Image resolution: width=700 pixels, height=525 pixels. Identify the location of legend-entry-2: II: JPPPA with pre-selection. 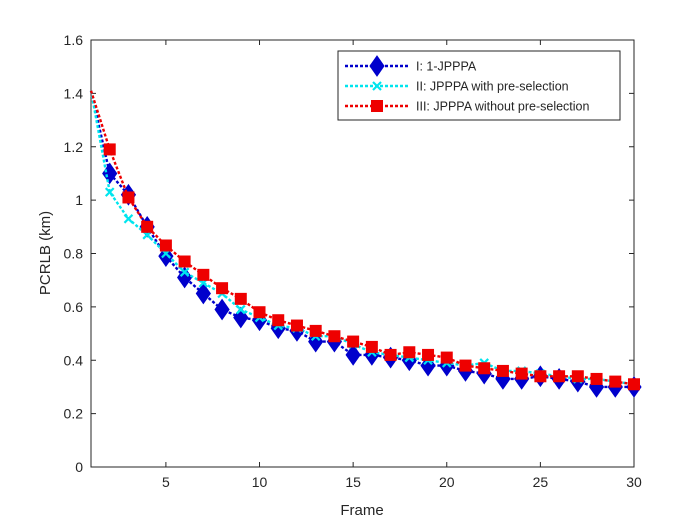
(457, 87).